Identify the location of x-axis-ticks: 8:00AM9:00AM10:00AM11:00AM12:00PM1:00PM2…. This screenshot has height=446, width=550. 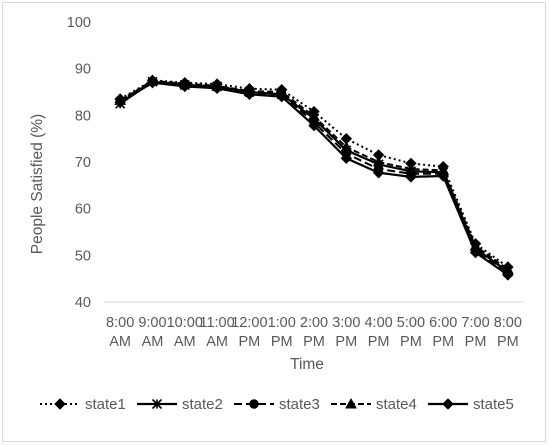
(314, 332).